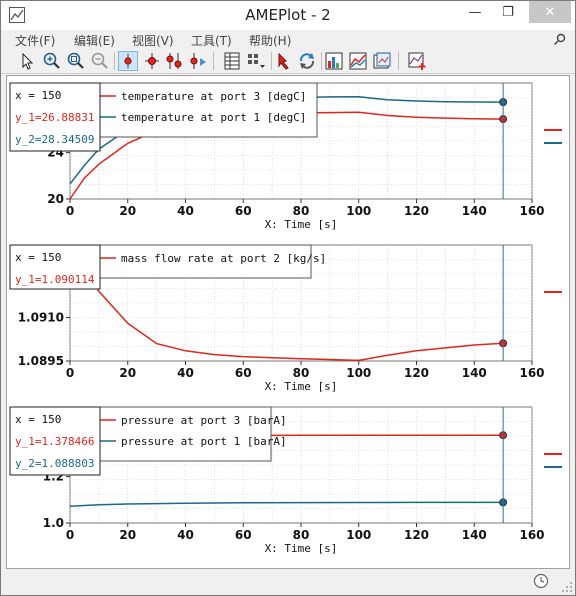  What do you see at coordinates (550, 12) in the screenshot?
I see `close-button: ✕` at bounding box center [550, 12].